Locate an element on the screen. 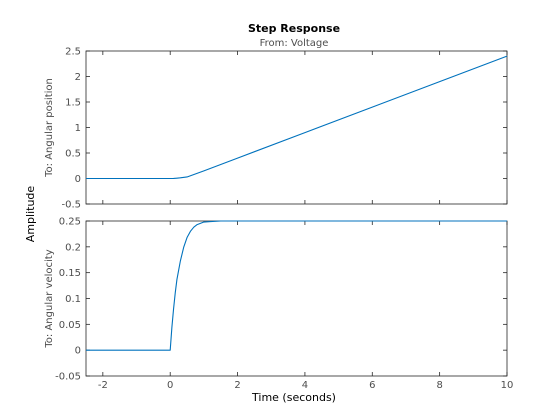 The image size is (560, 420). y-axis-label: Amplitude is located at coordinates (30, 214).